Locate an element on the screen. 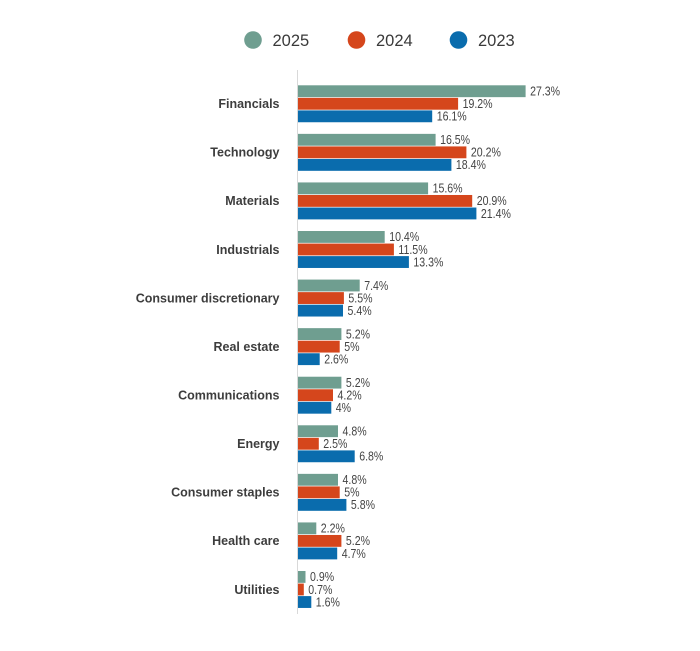  svg-text: 2025 is located at coordinates (291, 41).